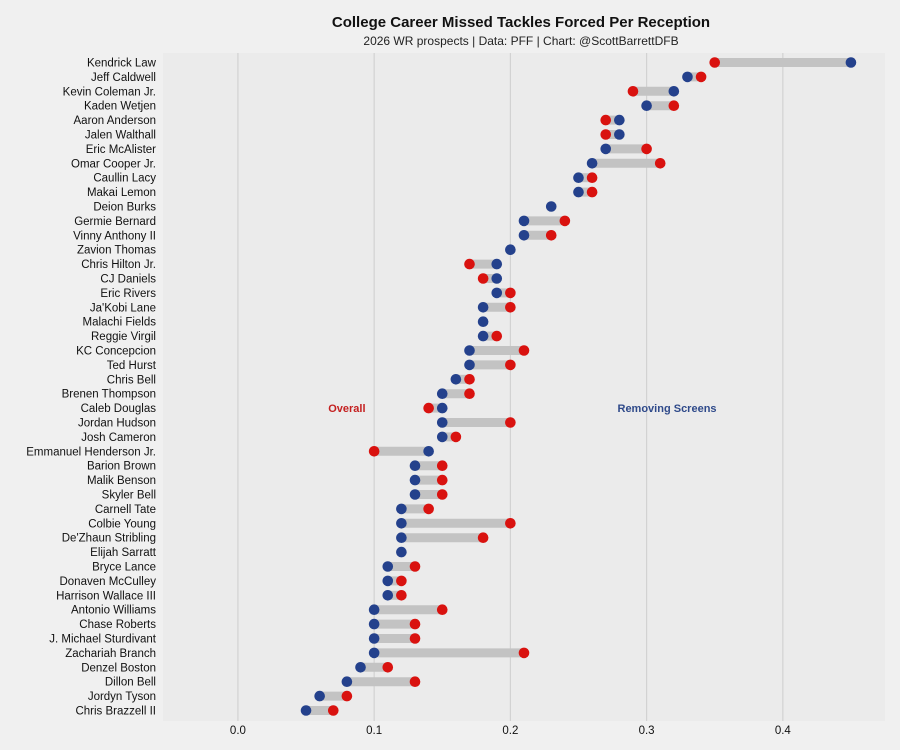 Image resolution: width=900 pixels, height=750 pixels. I want to click on player-label: Malachi Fields, so click(120, 323).